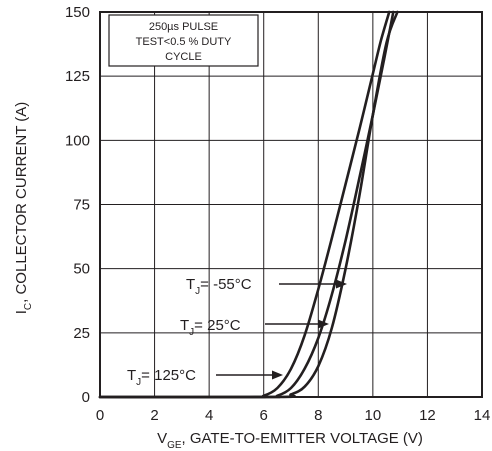 The width and height of the screenshot is (492, 451). I want to click on x-tick-label: 8, so click(318, 415).